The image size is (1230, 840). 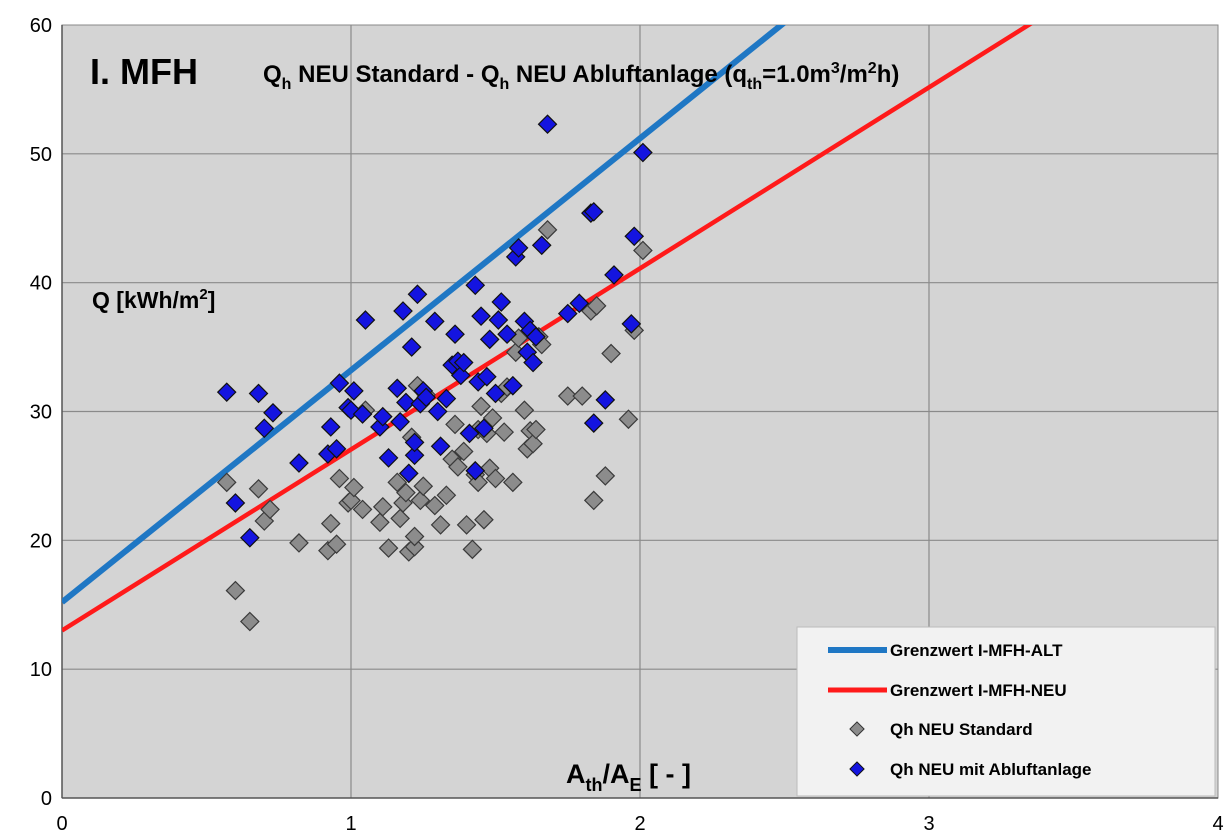 What do you see at coordinates (857, 729) in the screenshot?
I see `legend-marker-standard` at bounding box center [857, 729].